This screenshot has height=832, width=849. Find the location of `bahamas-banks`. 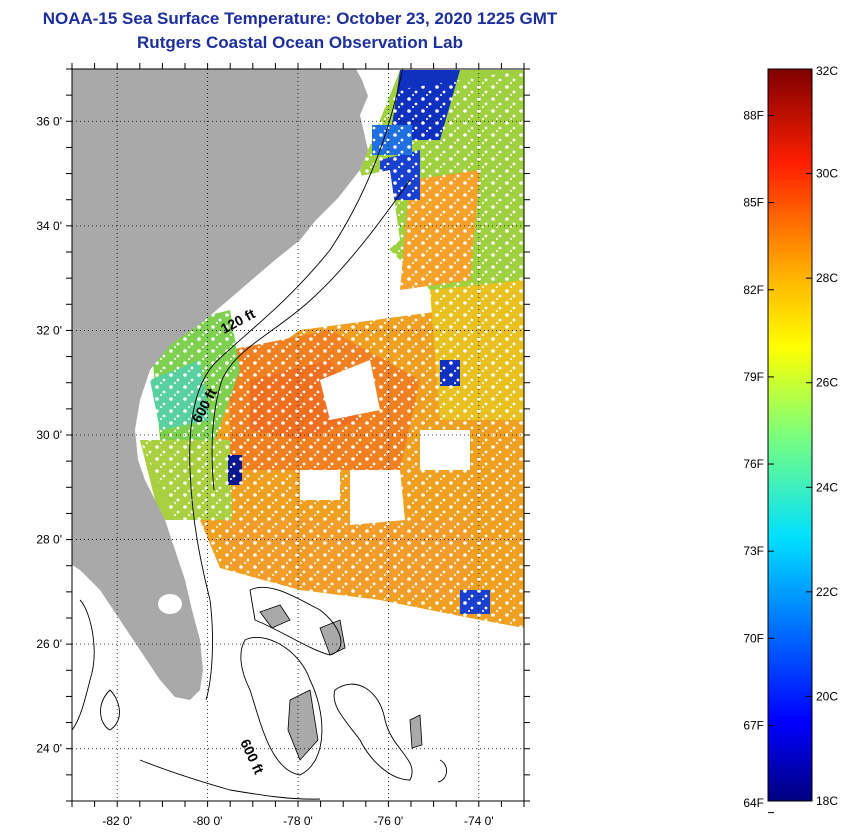

bahamas-banks is located at coordinates (341, 682).